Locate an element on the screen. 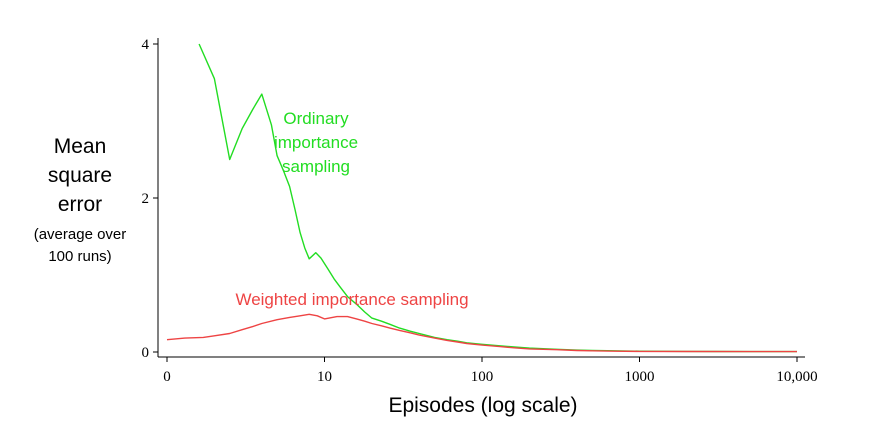 The width and height of the screenshot is (872, 426). y-tick-label: 4 is located at coordinates (146, 45).